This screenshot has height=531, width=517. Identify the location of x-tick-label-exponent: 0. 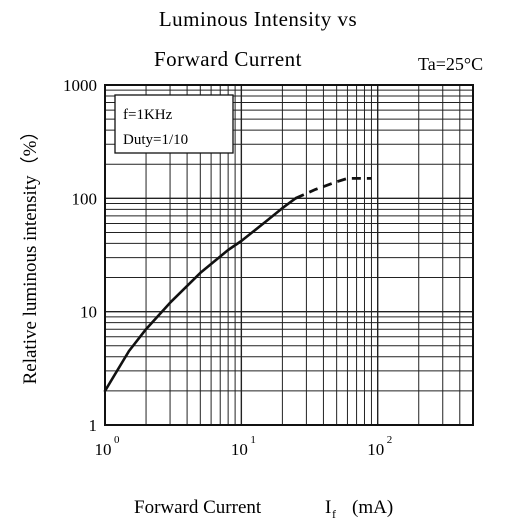
(117, 440).